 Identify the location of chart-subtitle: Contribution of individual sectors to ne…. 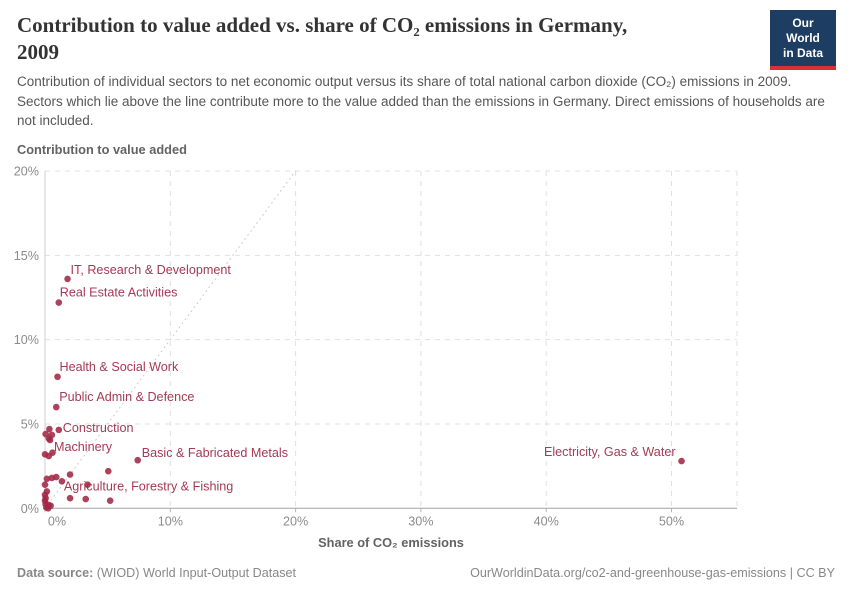
(421, 101).